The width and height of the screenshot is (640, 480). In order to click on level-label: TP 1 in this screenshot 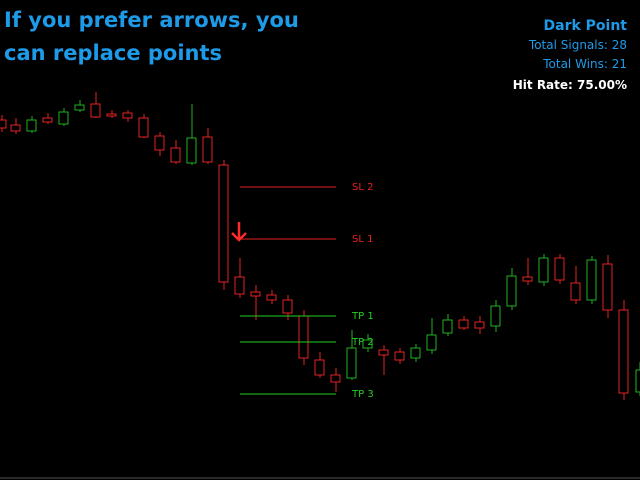, I will do `click(362, 316)`.